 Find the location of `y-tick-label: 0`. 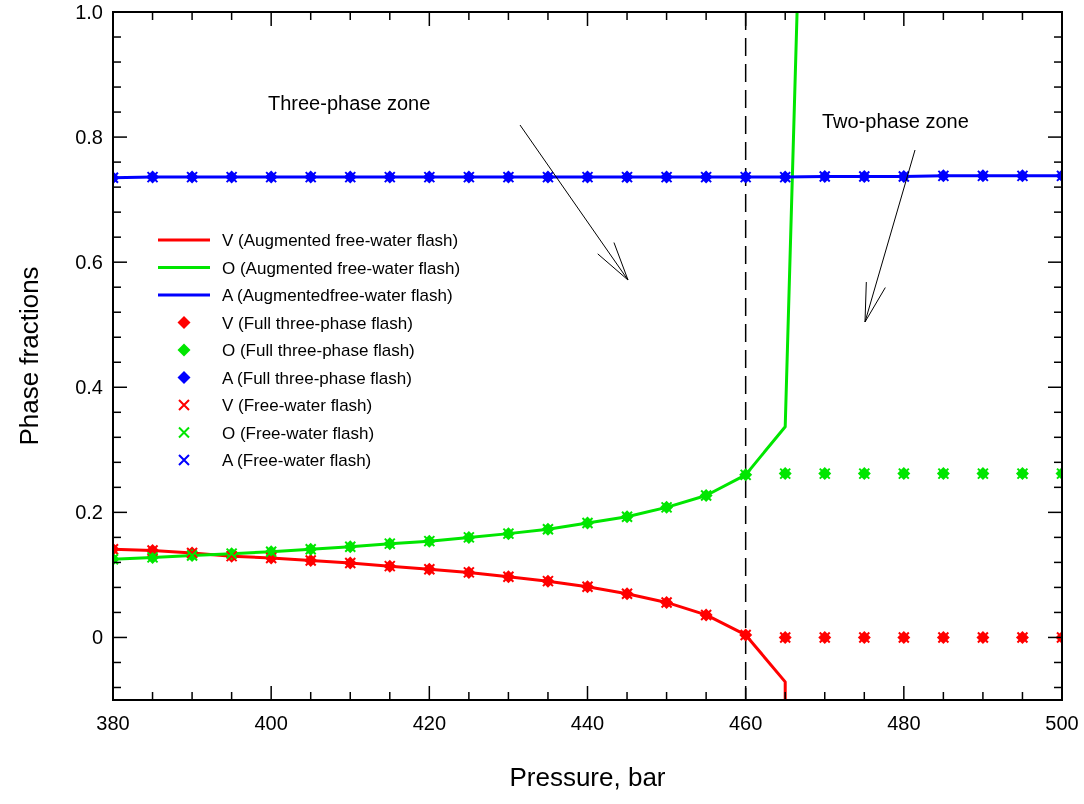

y-tick-label: 0 is located at coordinates (97, 637).